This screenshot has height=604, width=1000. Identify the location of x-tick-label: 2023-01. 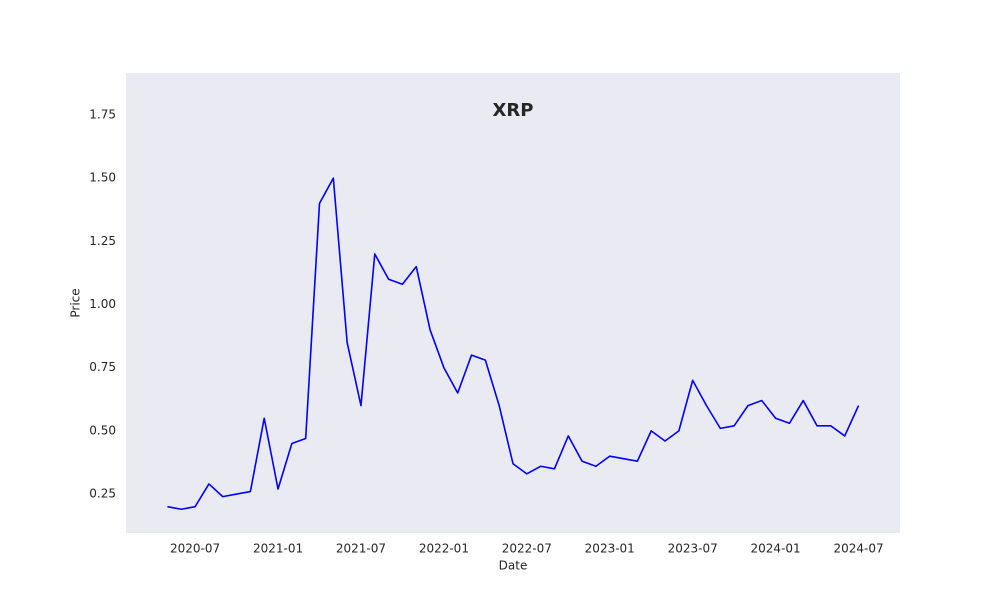
(610, 549).